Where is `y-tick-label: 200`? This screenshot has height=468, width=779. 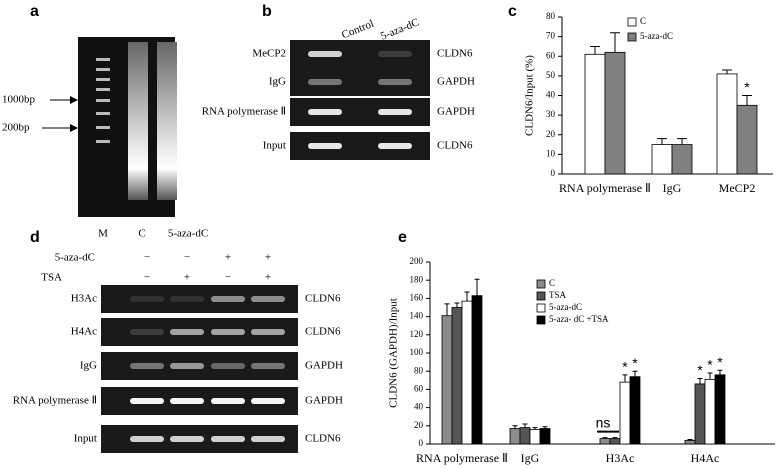
y-tick-label: 200 is located at coordinates (417, 261).